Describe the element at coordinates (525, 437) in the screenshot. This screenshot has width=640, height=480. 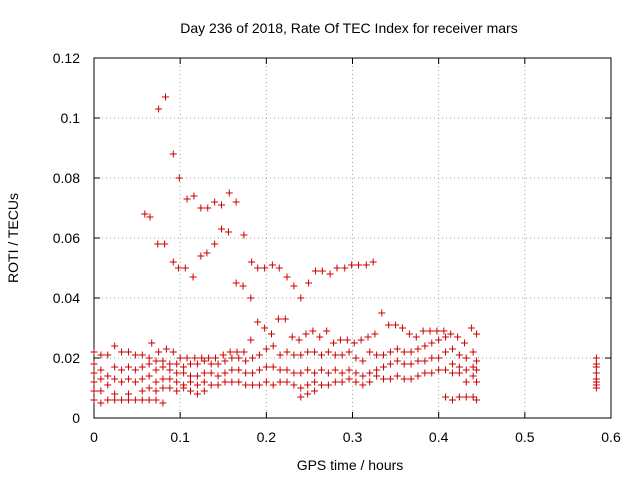
I see `x-tick-label: 0.5` at that location.